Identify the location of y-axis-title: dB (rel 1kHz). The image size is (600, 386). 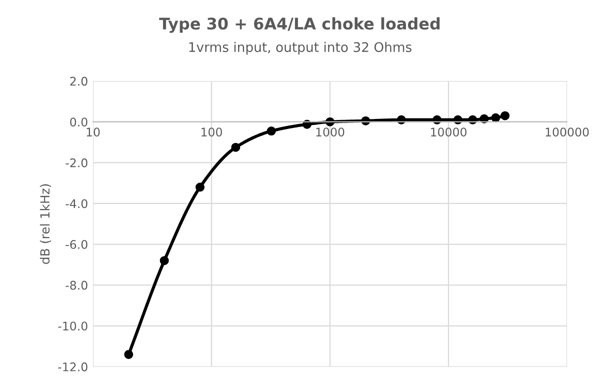
(46, 224).